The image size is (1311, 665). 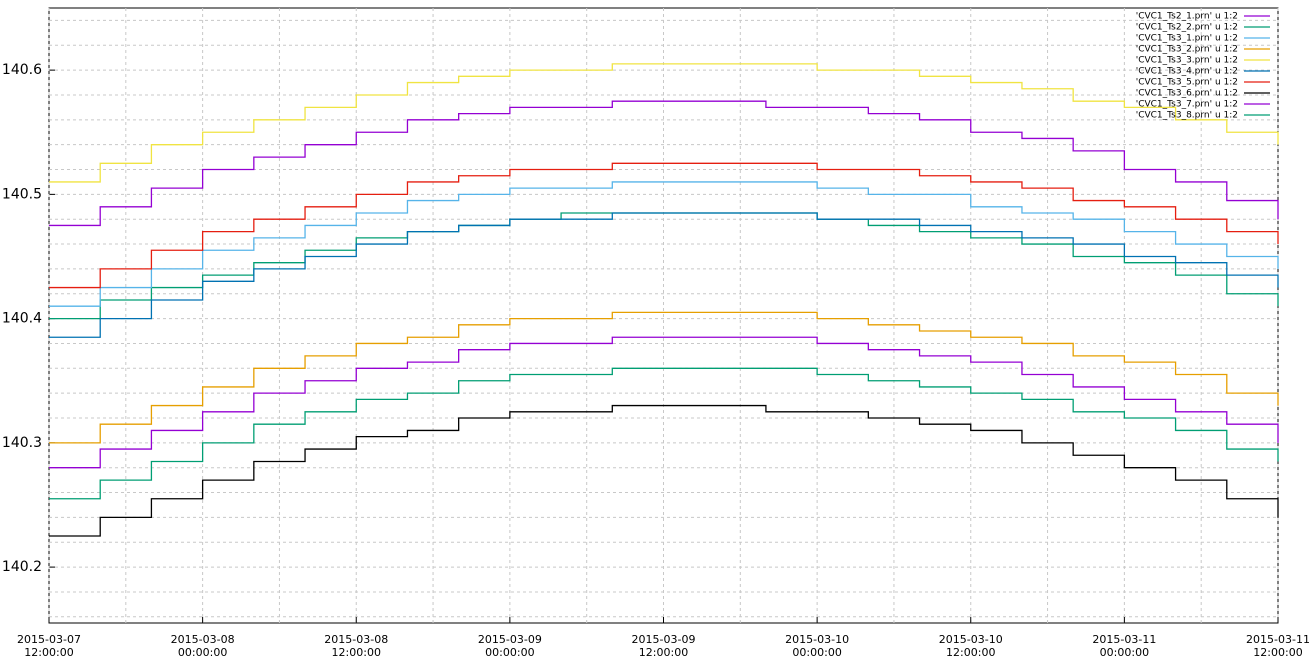 I want to click on y-tick-label: 140.3, so click(x=22, y=443).